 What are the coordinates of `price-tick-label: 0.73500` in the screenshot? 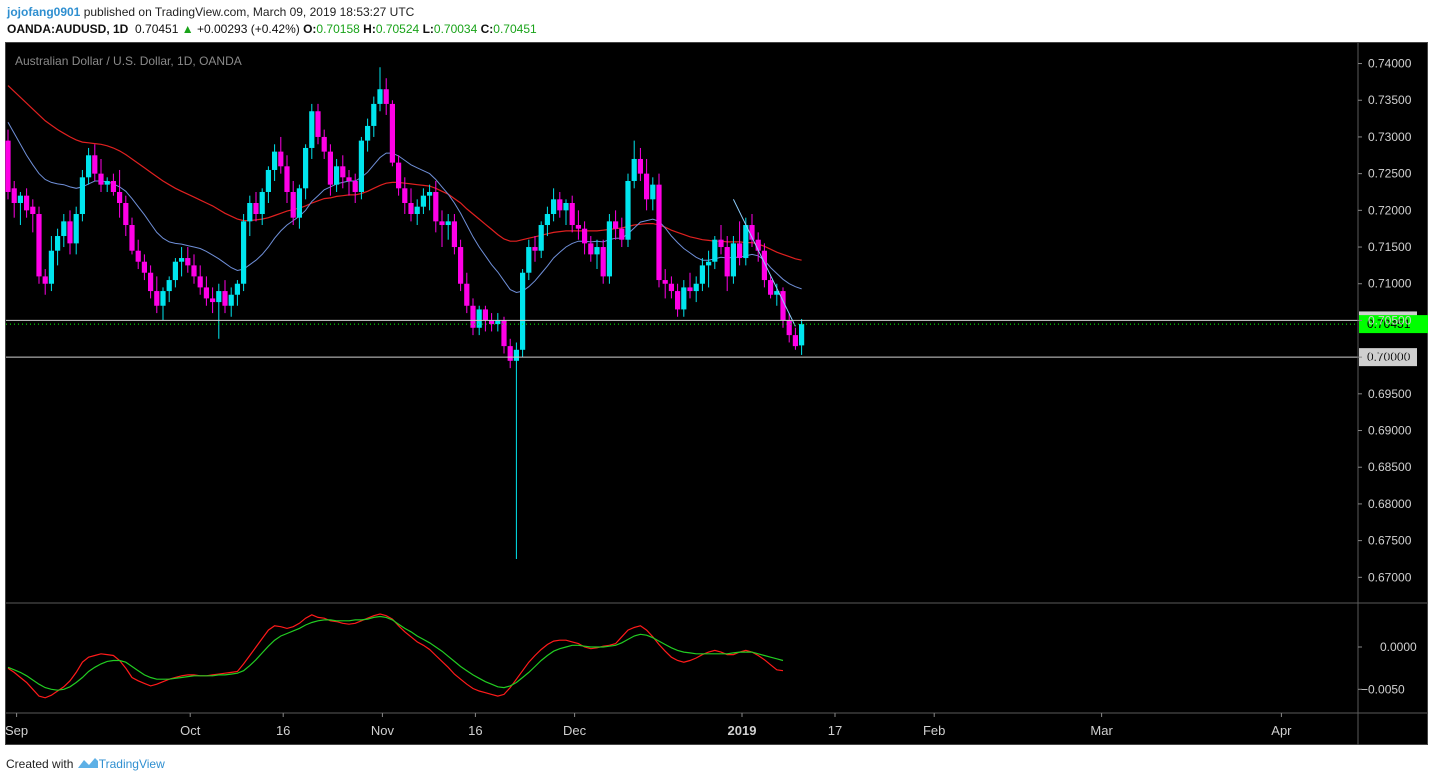 It's located at (1390, 100).